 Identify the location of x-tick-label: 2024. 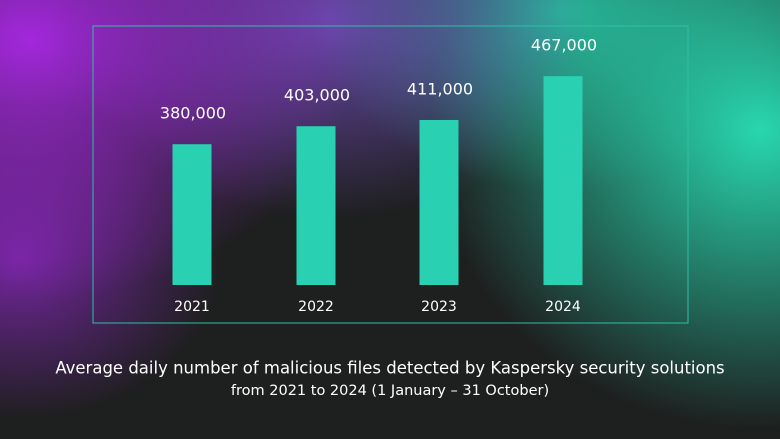
(563, 307).